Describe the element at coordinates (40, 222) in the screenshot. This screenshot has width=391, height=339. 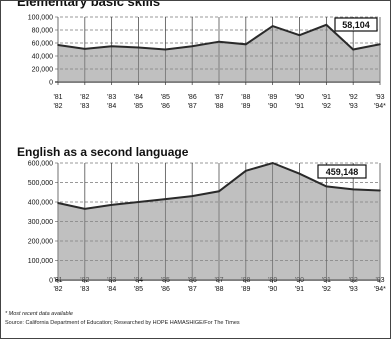
I see `y-tick-label: 300,000` at that location.